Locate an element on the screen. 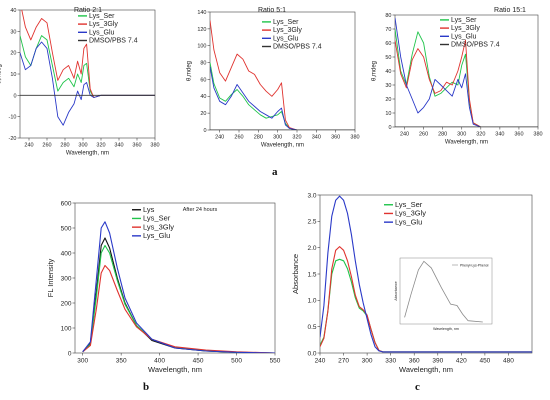 Image resolution: width=550 pixels, height=400 pixels. y-tick-label: 0.5 is located at coordinates (311, 327).